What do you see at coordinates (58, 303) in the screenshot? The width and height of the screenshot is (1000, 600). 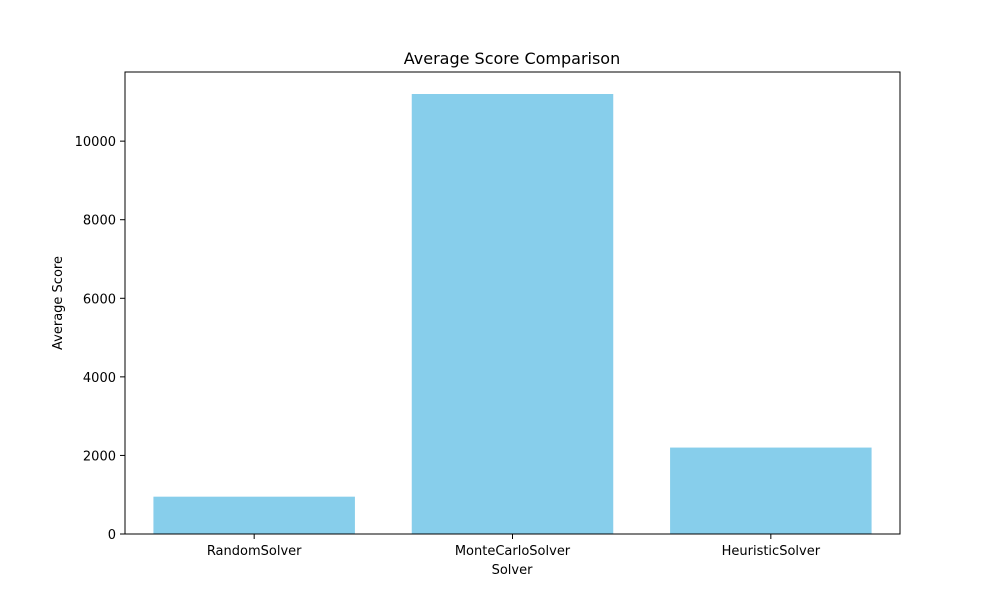 I see `y-axis-label: Average Score` at bounding box center [58, 303].